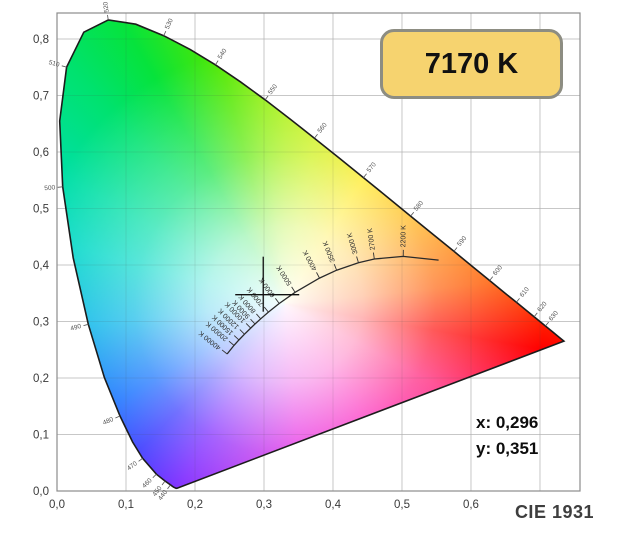 This screenshot has height=550, width=620. I want to click on svg-text: 480, so click(108, 421).